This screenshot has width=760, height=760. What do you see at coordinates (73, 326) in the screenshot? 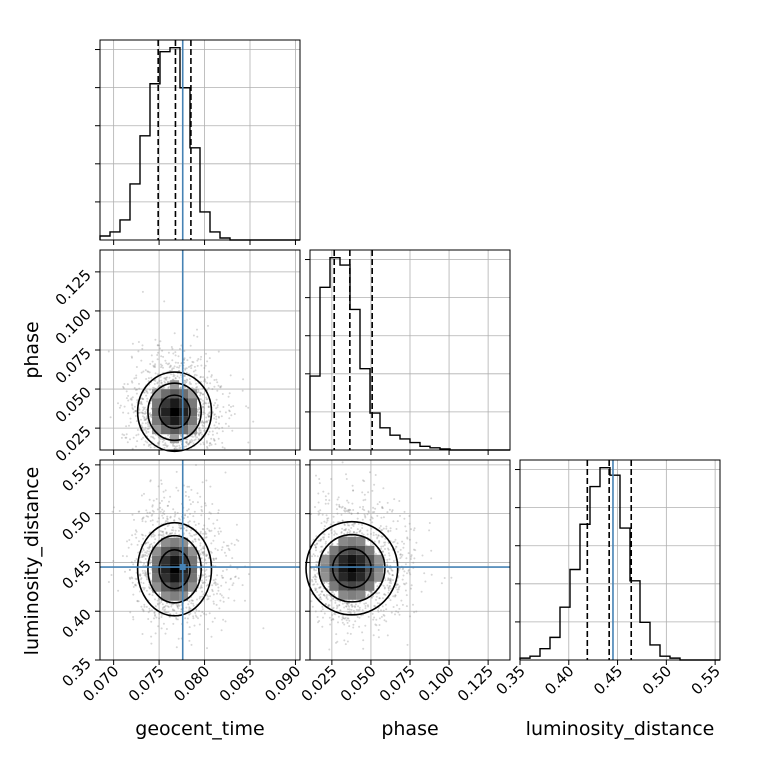
I see `y-tick-label: 0.100` at bounding box center [73, 326].